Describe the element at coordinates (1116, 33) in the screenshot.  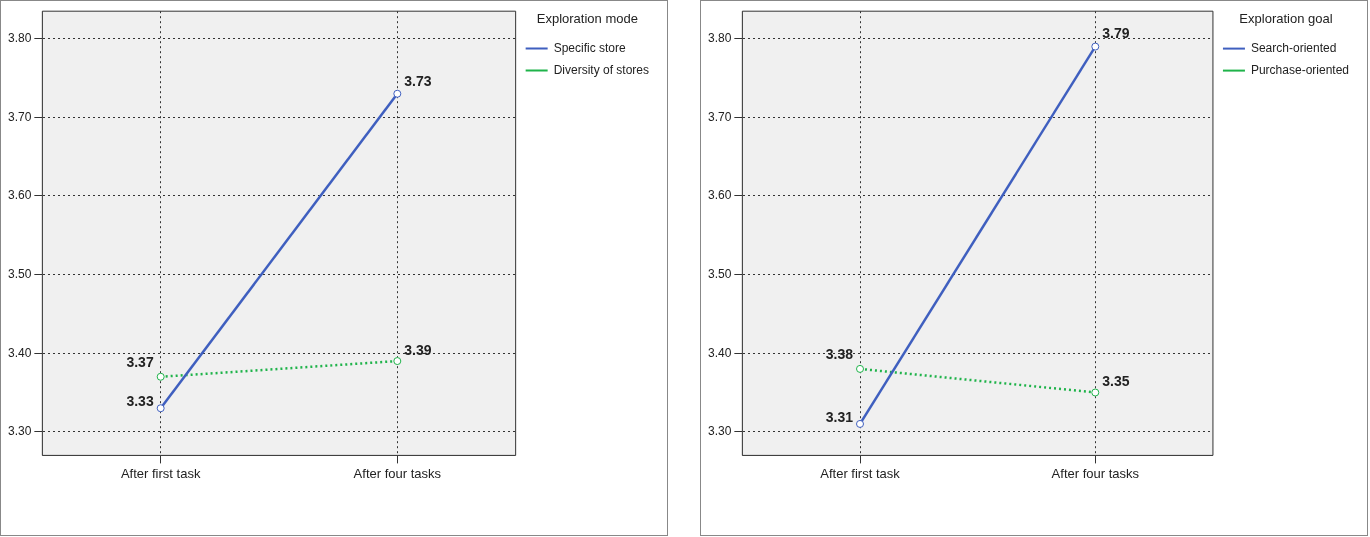
I see `data-label: 3.79` at that location.